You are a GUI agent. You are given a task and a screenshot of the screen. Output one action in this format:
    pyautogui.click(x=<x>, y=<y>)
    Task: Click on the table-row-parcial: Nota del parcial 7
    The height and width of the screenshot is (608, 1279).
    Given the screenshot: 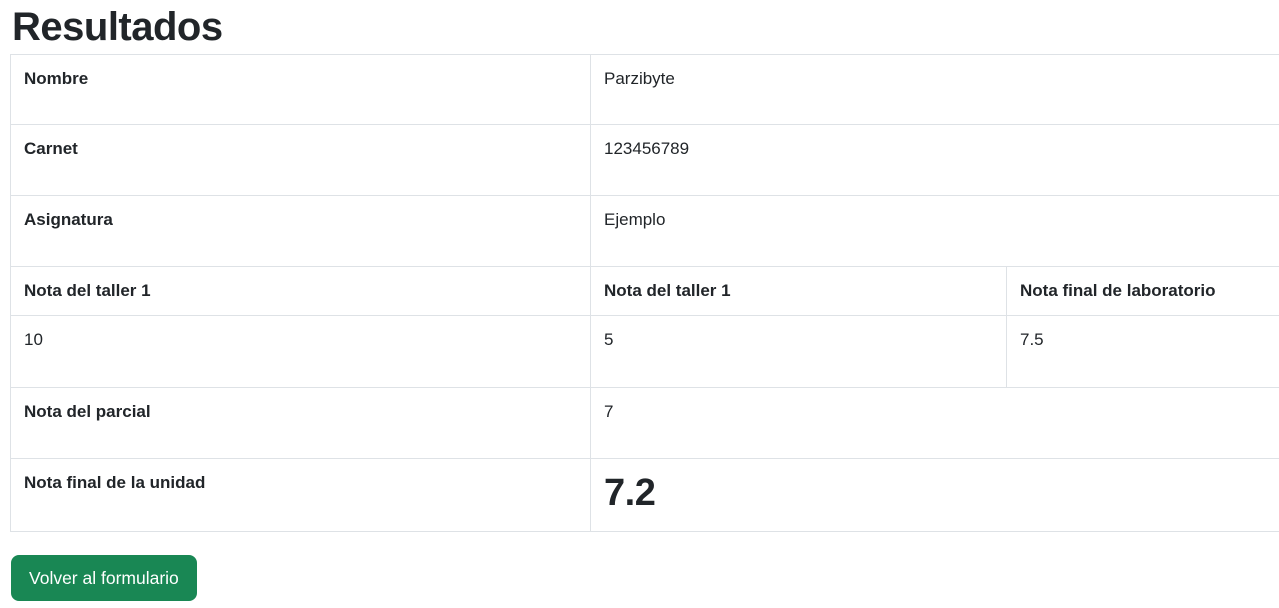 What is the action you would take?
    pyautogui.click(x=644, y=423)
    